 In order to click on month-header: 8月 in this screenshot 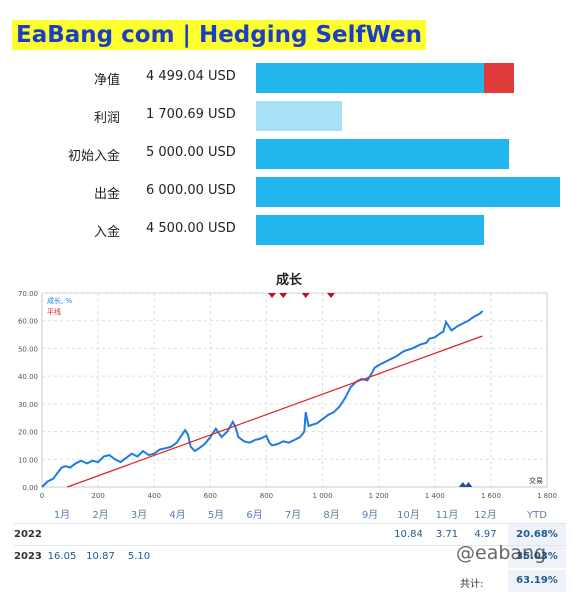, I will do `click(331, 515)`.